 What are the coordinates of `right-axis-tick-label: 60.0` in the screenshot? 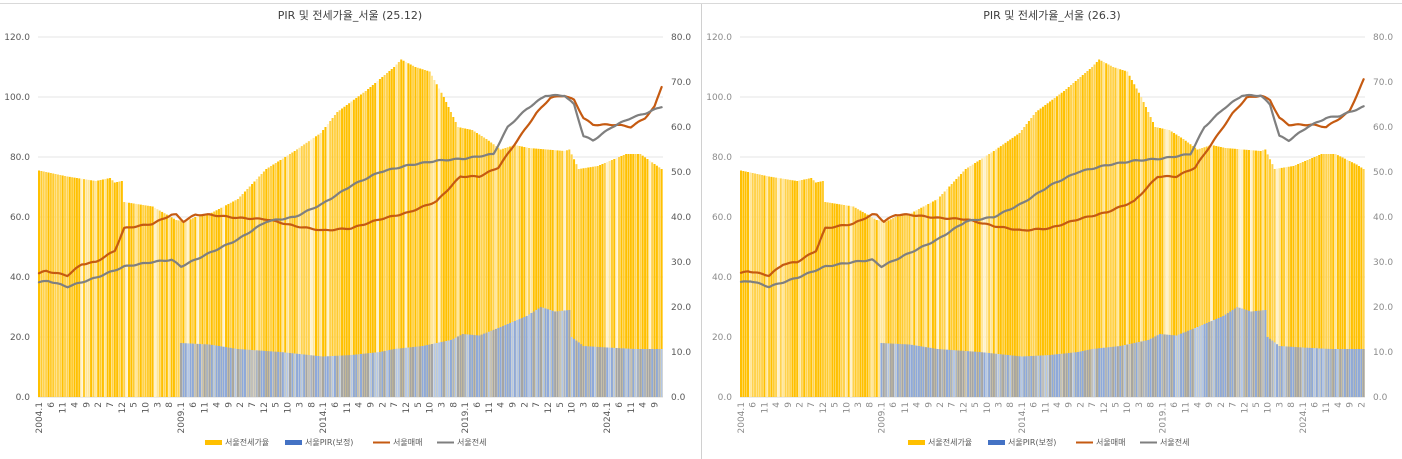 It's located at (1383, 128).